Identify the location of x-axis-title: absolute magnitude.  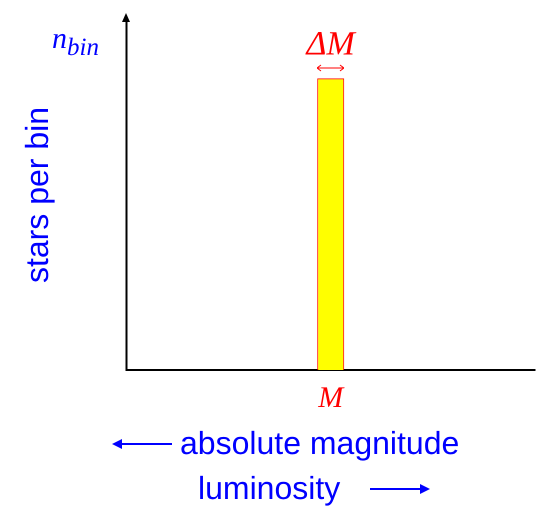
(320, 443).